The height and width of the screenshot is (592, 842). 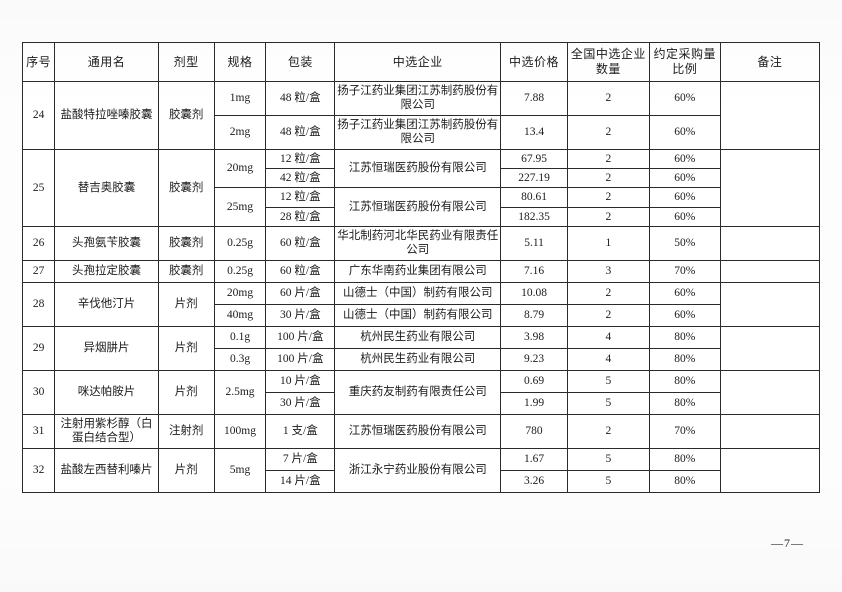 What do you see at coordinates (684, 271) in the screenshot?
I see `cell-agreed-volume-ratio: 70%` at bounding box center [684, 271].